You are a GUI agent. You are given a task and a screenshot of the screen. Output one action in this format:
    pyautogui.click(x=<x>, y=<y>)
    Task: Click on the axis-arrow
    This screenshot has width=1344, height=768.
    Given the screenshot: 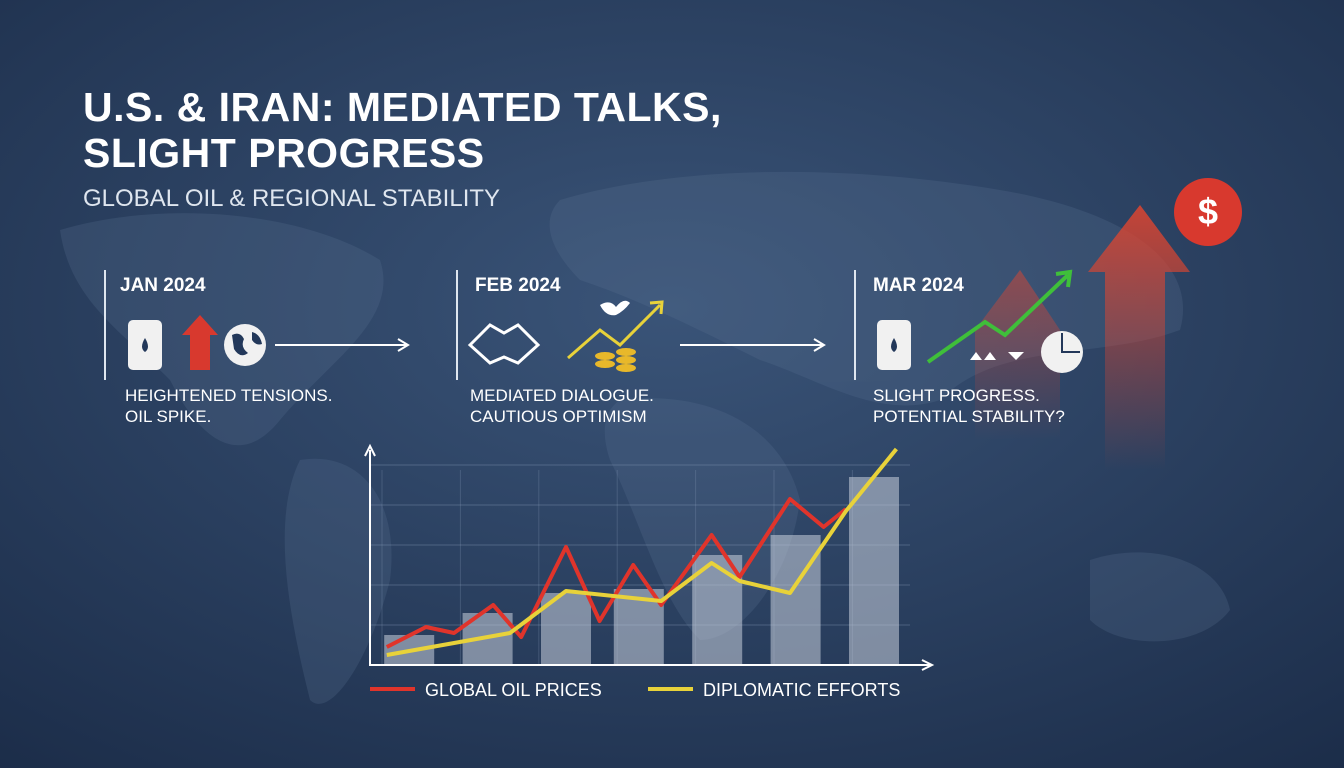 What is the action you would take?
    pyautogui.click(x=649, y=557)
    